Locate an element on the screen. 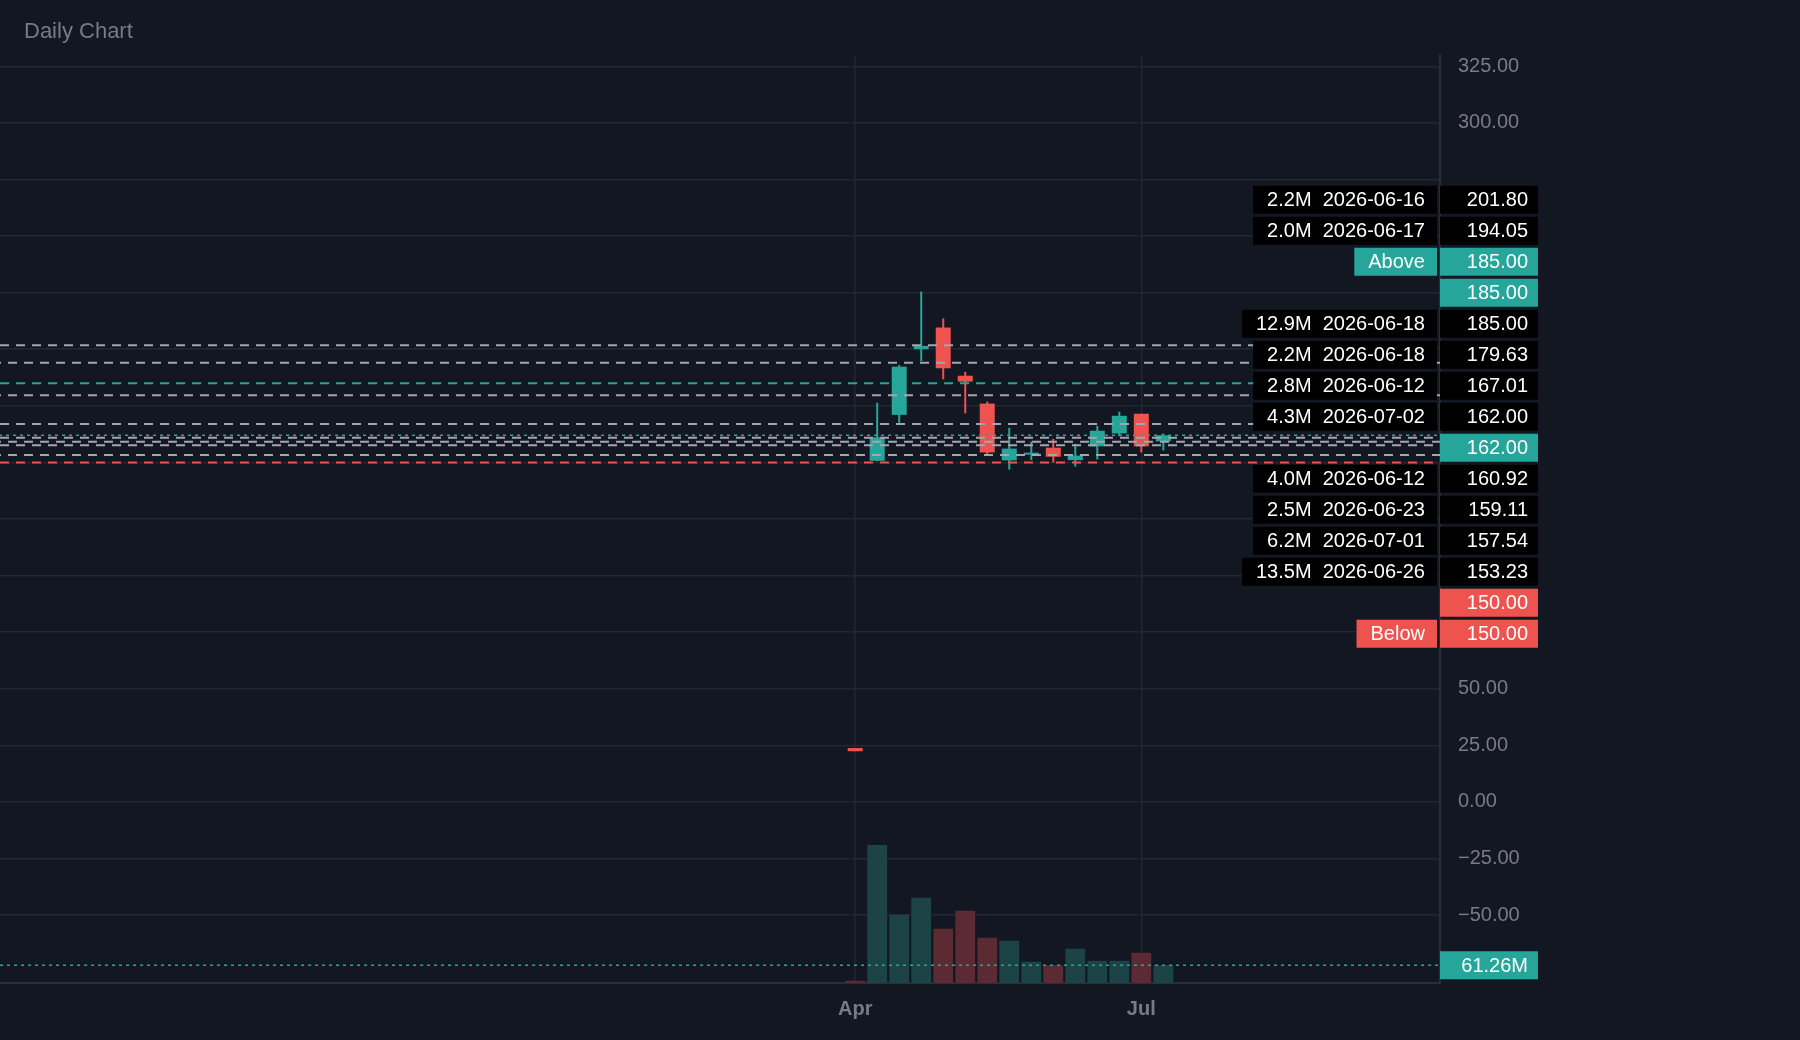  y-tick-label: −50.00 is located at coordinates (1489, 913).